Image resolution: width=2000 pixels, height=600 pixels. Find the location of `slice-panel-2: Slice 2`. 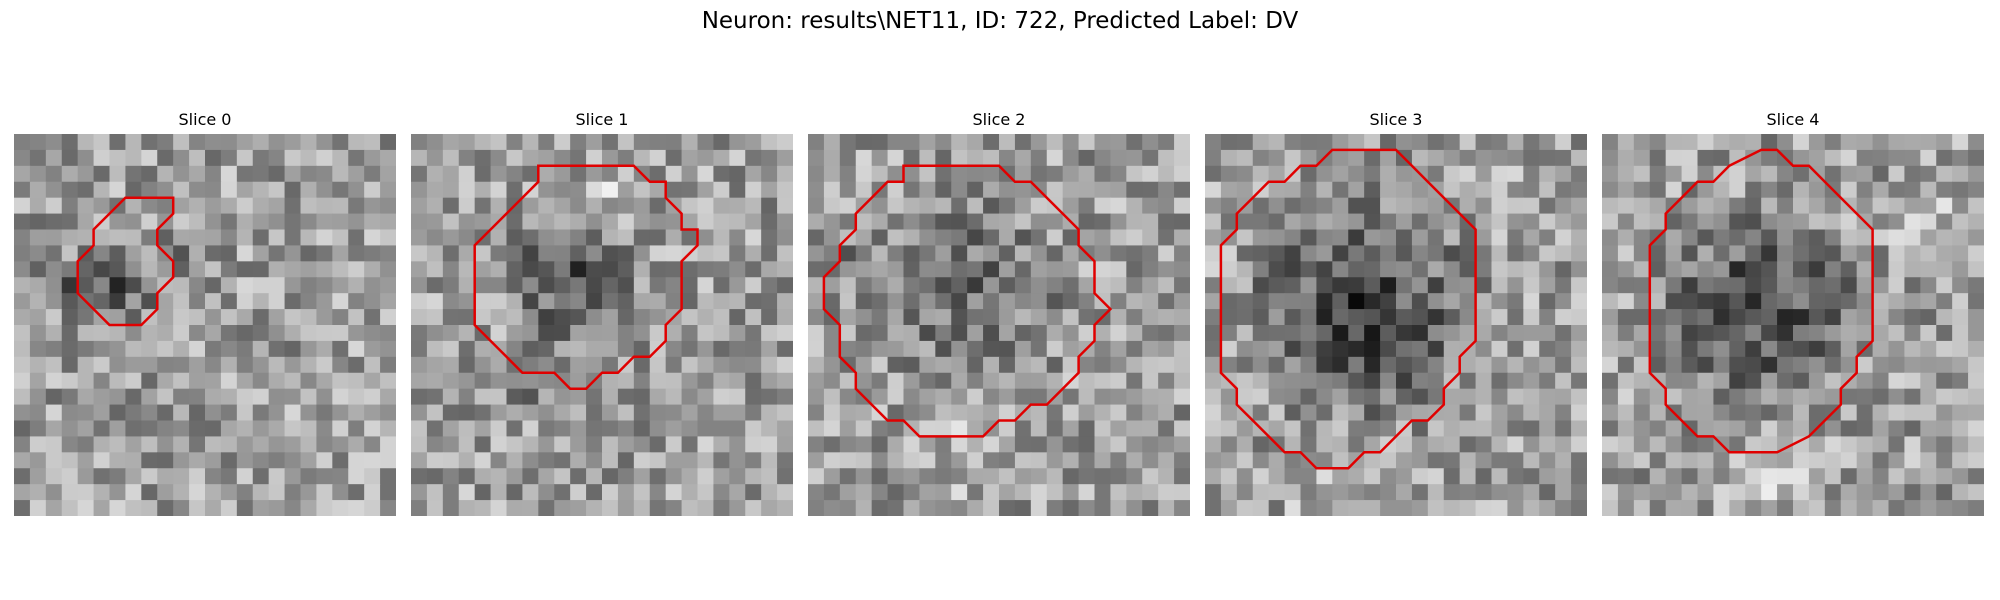

slice-panel-2: Slice 2 is located at coordinates (999, 313).